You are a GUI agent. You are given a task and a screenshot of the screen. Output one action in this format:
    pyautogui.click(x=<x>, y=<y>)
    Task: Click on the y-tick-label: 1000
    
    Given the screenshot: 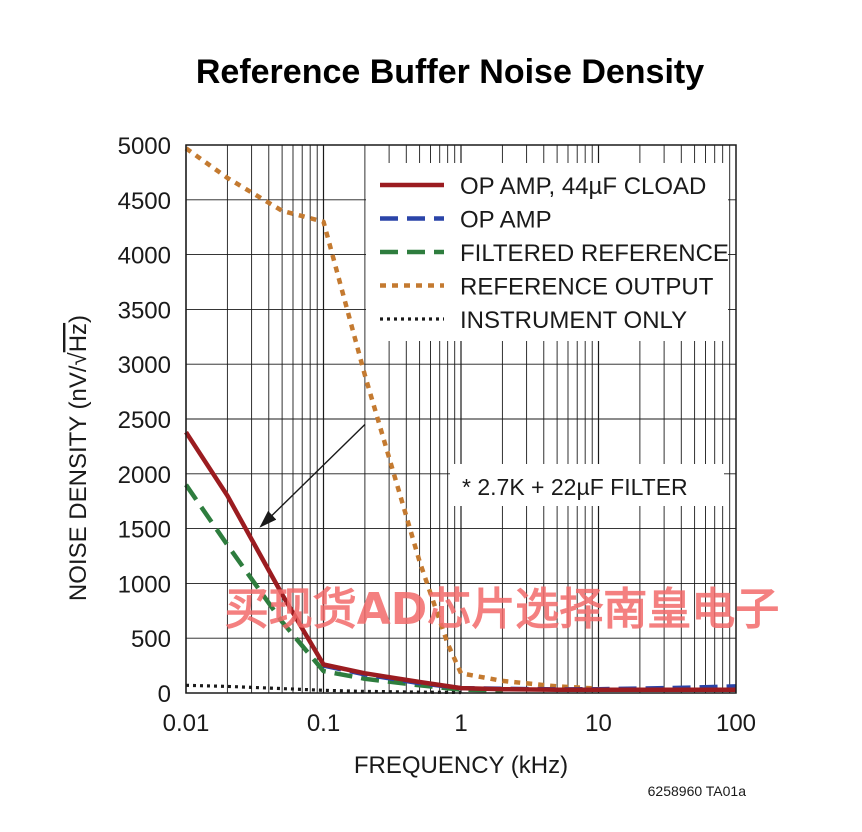 What is the action you would take?
    pyautogui.click(x=144, y=584)
    